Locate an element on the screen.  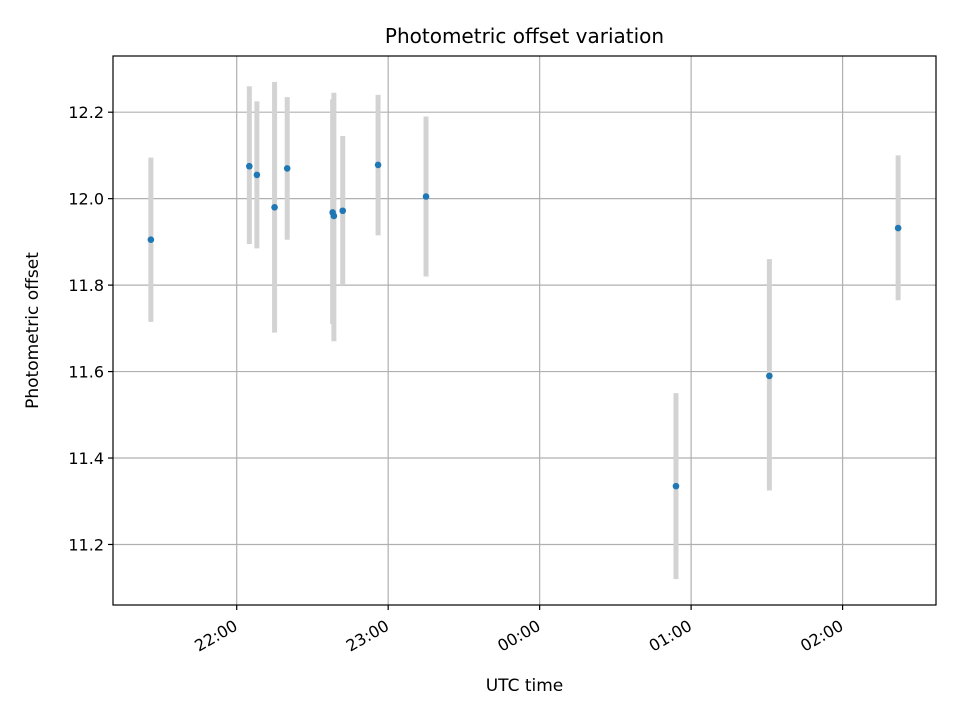
y-tick-label: 11.4 is located at coordinates (86, 458).